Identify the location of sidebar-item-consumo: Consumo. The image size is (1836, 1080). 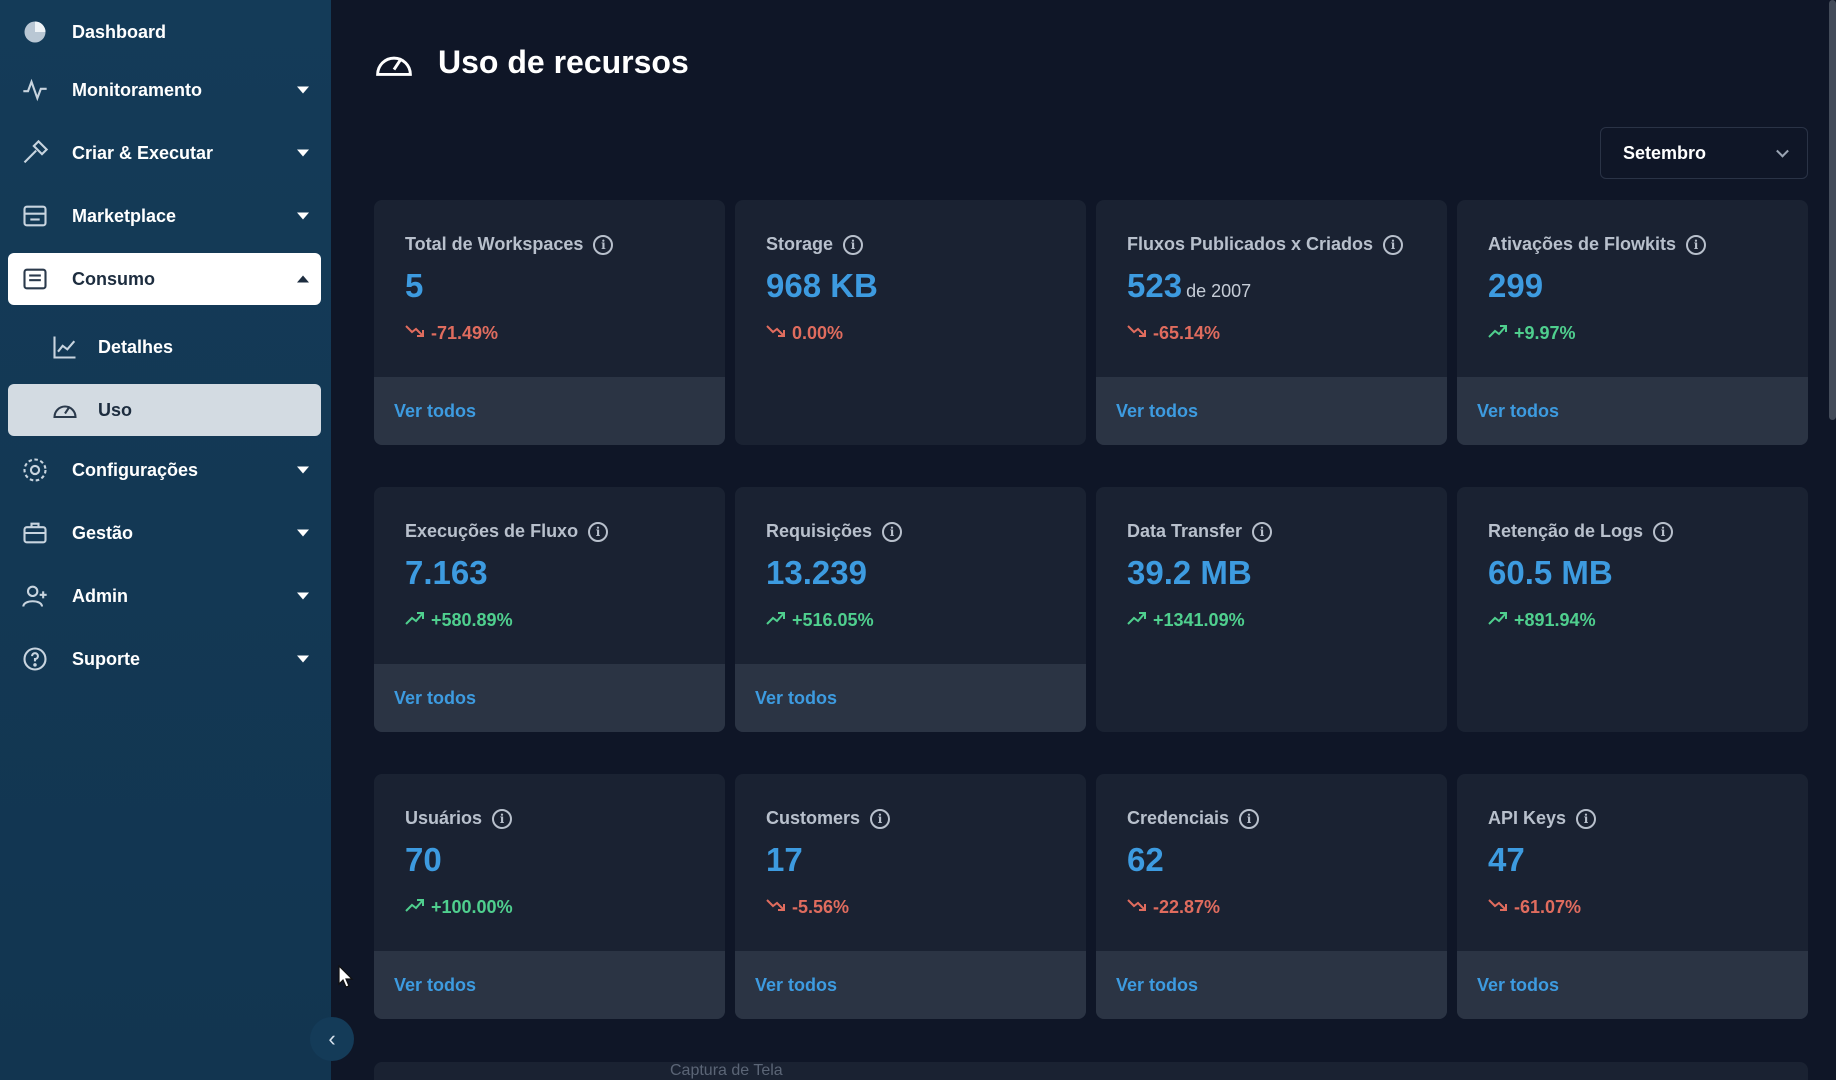
(164, 279).